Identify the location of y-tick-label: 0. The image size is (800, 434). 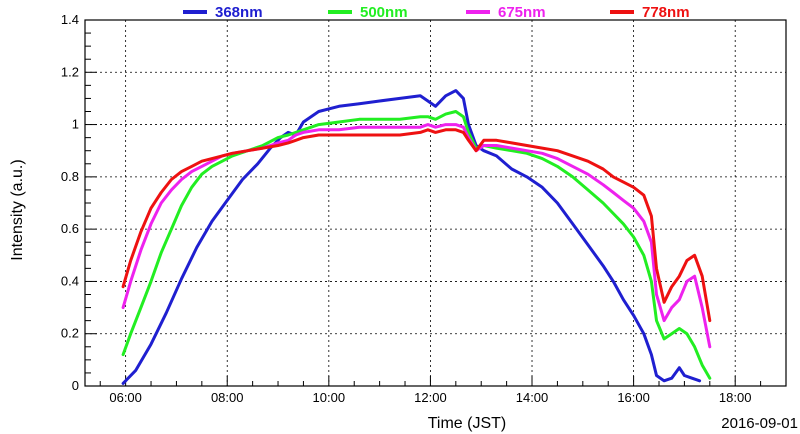
(75, 385).